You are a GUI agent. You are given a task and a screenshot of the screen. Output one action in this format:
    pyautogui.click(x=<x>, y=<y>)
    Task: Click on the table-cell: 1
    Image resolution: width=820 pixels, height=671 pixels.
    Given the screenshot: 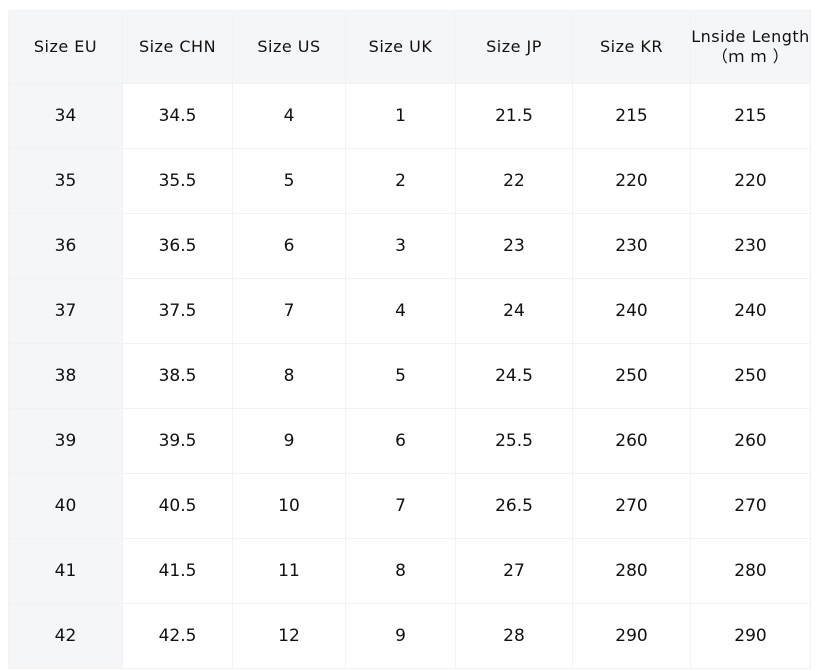 What is the action you would take?
    pyautogui.click(x=400, y=116)
    